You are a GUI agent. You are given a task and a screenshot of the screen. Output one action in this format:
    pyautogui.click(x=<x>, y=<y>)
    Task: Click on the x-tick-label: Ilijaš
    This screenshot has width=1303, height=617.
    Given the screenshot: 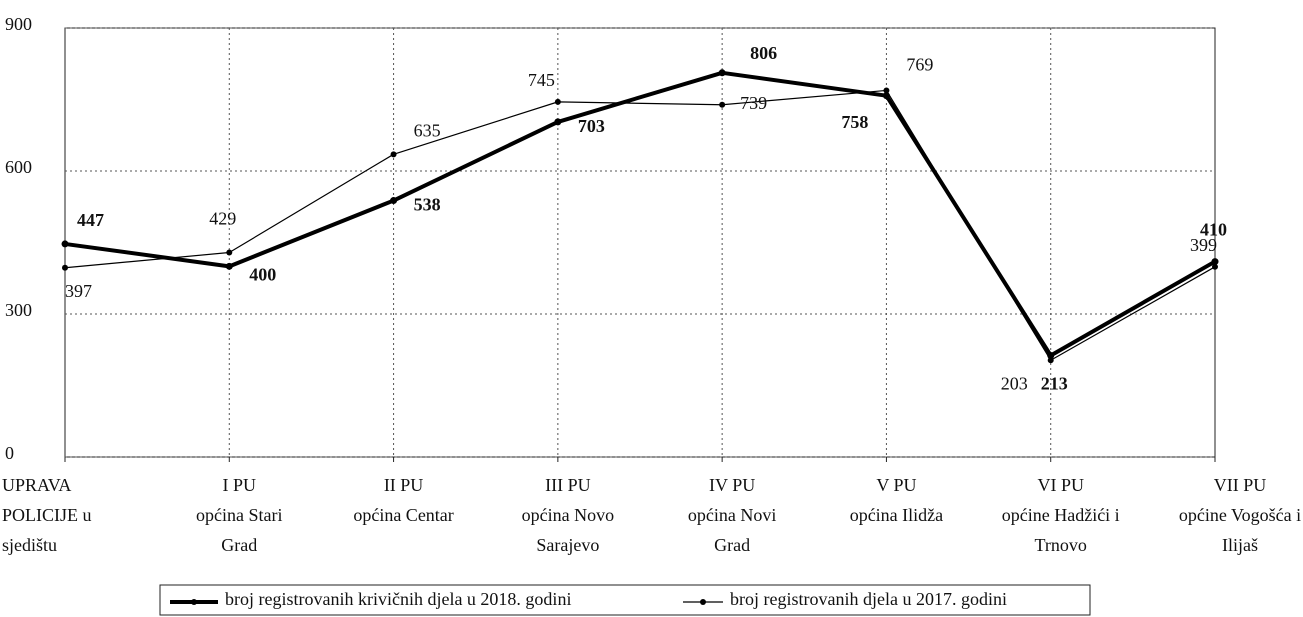 What is the action you would take?
    pyautogui.click(x=1240, y=545)
    